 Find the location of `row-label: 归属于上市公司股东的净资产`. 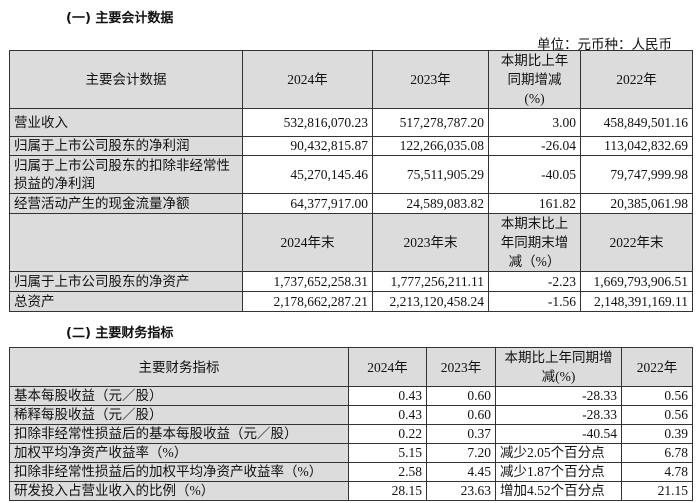

row-label: 归属于上市公司股东的净资产 is located at coordinates (126, 281).